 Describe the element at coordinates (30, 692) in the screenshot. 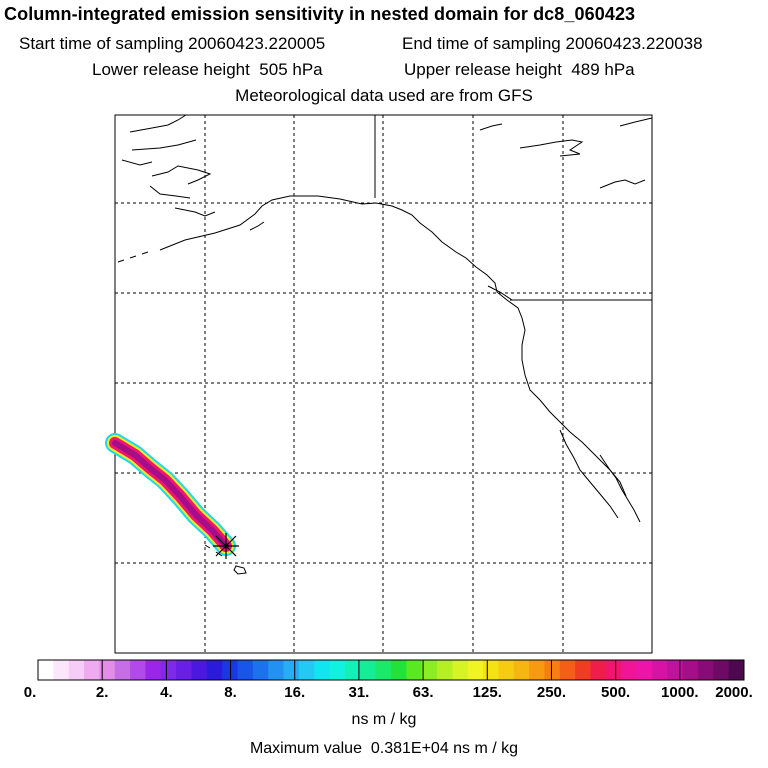

I see `colorbar-tick-label: 0.` at that location.